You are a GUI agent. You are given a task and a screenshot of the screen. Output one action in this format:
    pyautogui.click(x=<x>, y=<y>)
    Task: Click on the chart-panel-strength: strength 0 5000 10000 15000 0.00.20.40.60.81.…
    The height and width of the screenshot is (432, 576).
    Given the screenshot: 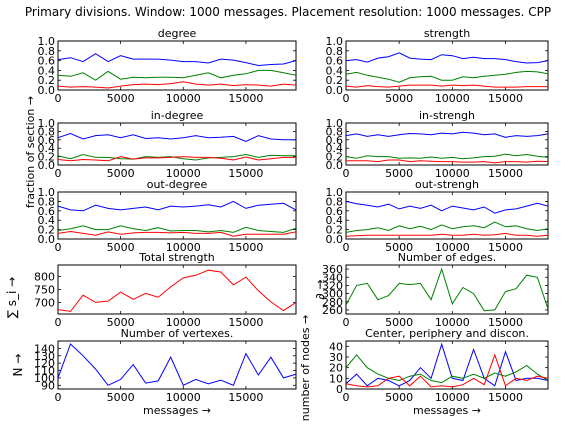 What is the action you would take?
    pyautogui.click(x=437, y=66)
    